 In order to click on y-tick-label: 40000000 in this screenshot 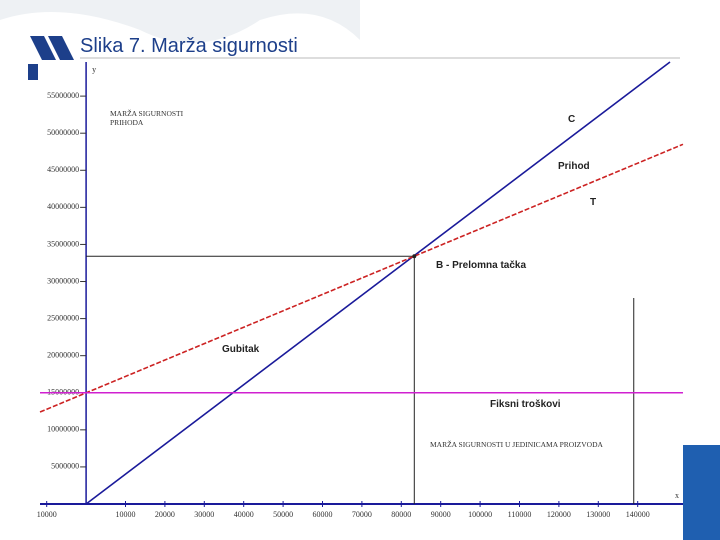, I will do `click(63, 206)`.